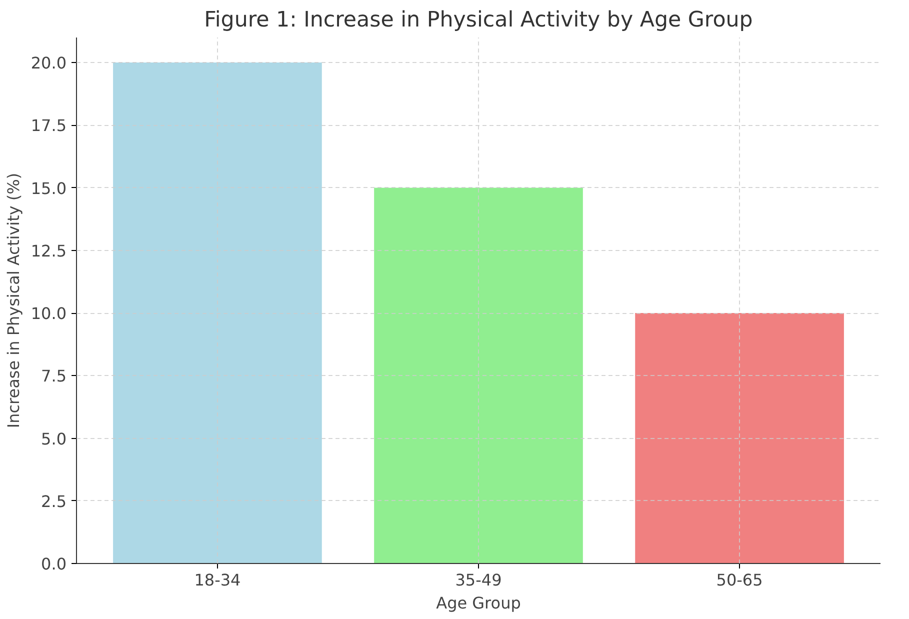  I want to click on y-tick-label: 5.0, so click(54, 438).